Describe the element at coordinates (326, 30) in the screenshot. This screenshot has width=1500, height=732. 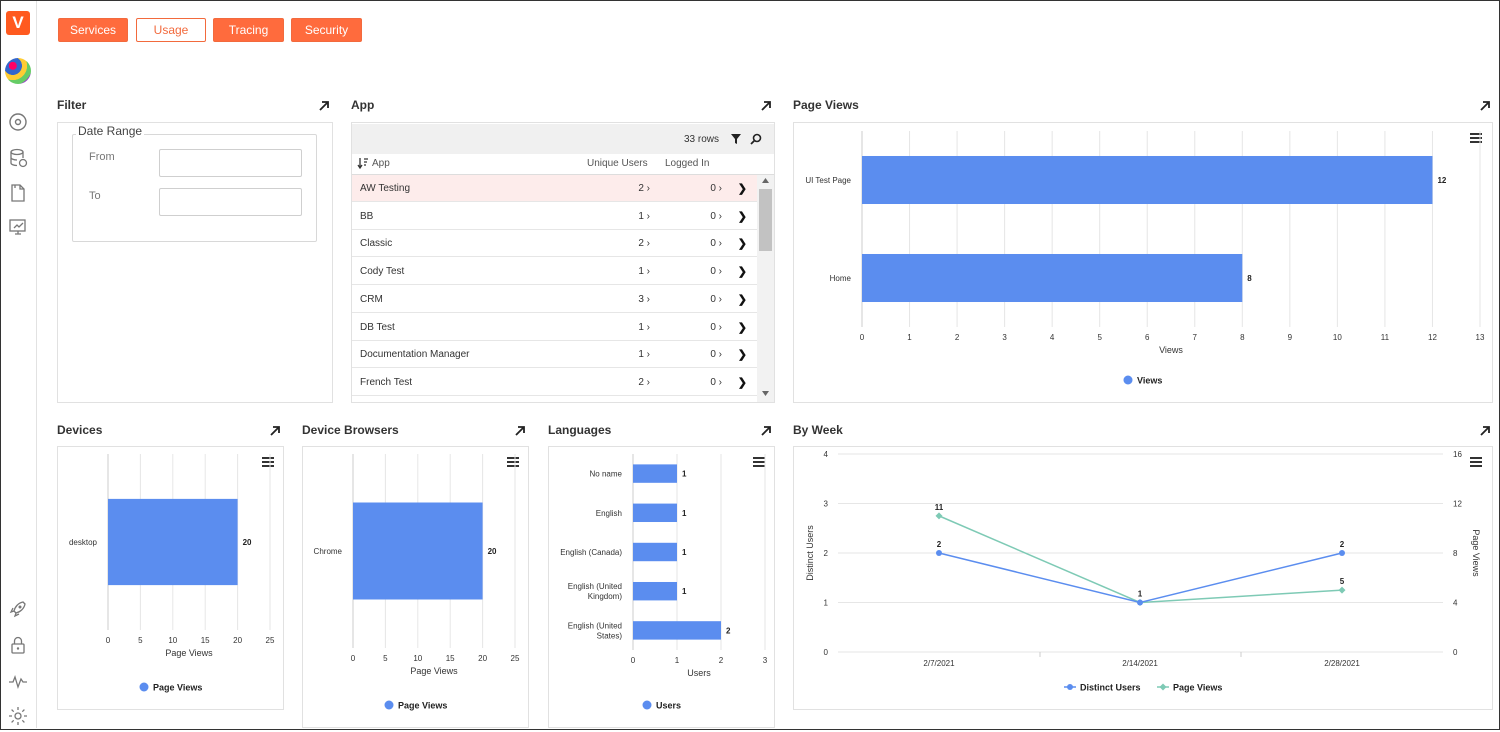
I see `security-button: Security` at that location.